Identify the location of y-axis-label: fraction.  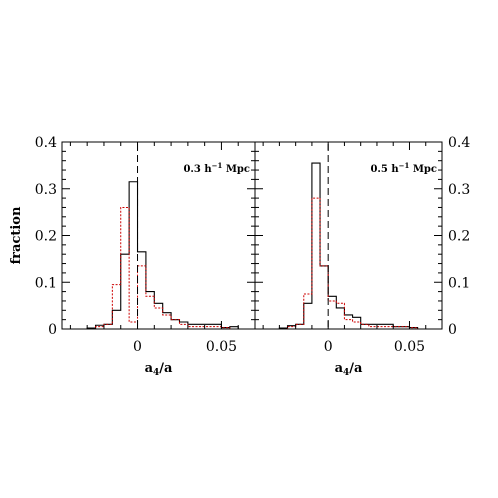
(16, 235).